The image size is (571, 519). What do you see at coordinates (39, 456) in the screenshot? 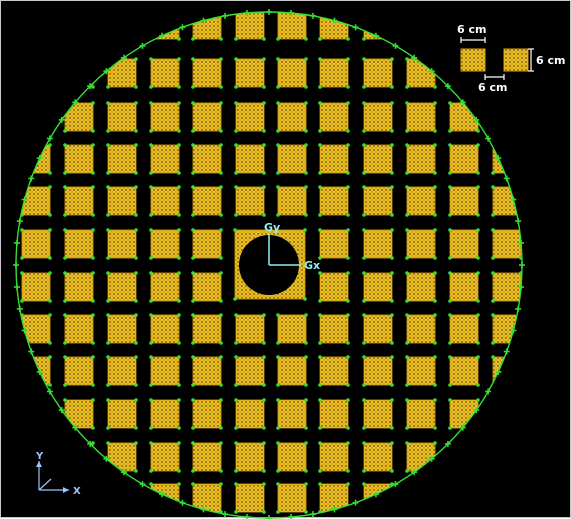
I see `triad-y-label: Y` at bounding box center [39, 456].